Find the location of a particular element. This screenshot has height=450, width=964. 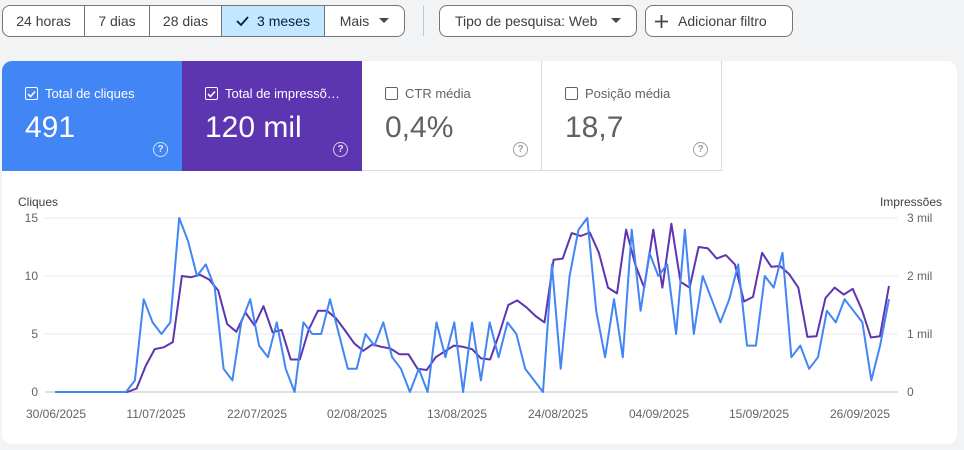

metric-total-clicks: Total de cliques 491 ? is located at coordinates (92, 116).